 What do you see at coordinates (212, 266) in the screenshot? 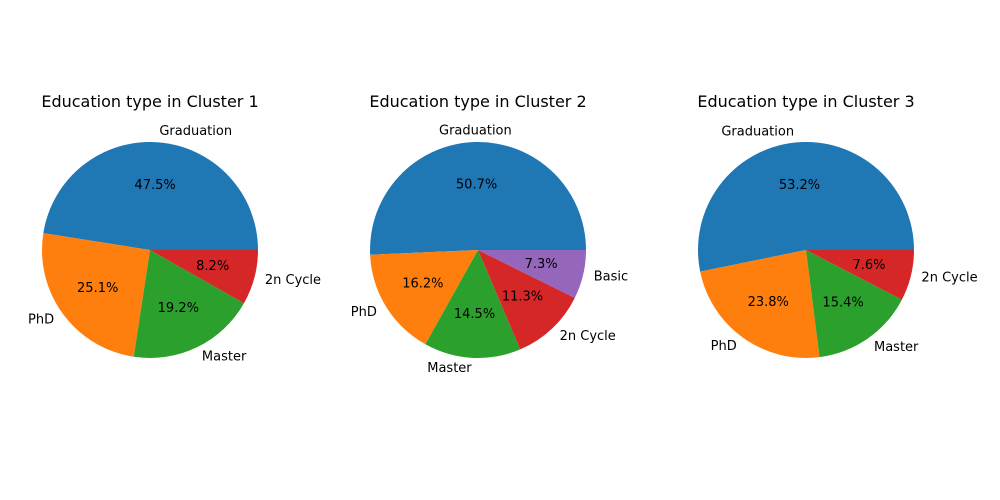
I see `percent-label-2n-cycle: 8.2%` at bounding box center [212, 266].